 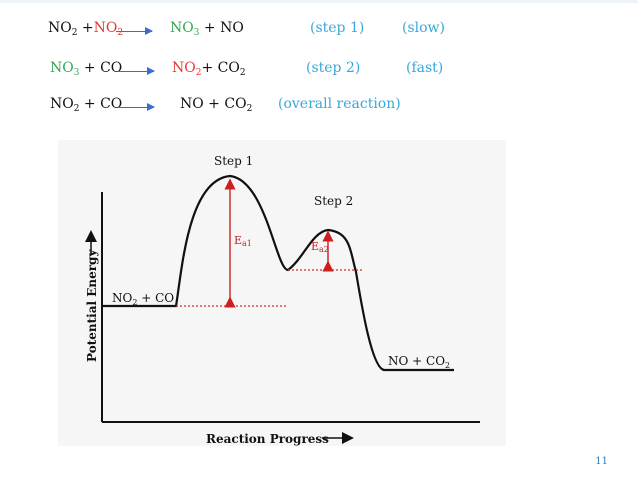 I want to click on equation-step2: NO3 + CO NO2+ CO2 (step 2) (fast), so click(x=319, y=70).